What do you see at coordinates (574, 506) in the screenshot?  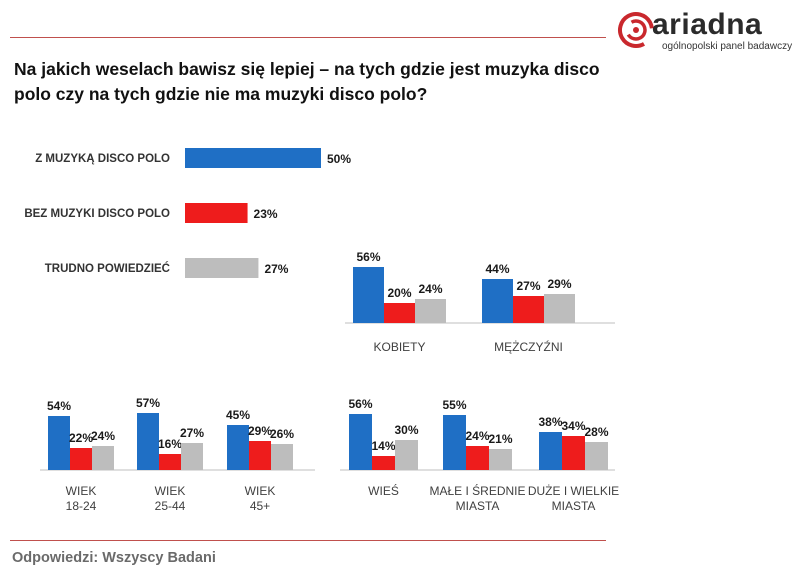 I see `category-label-place-2: MIASTA` at bounding box center [574, 506].